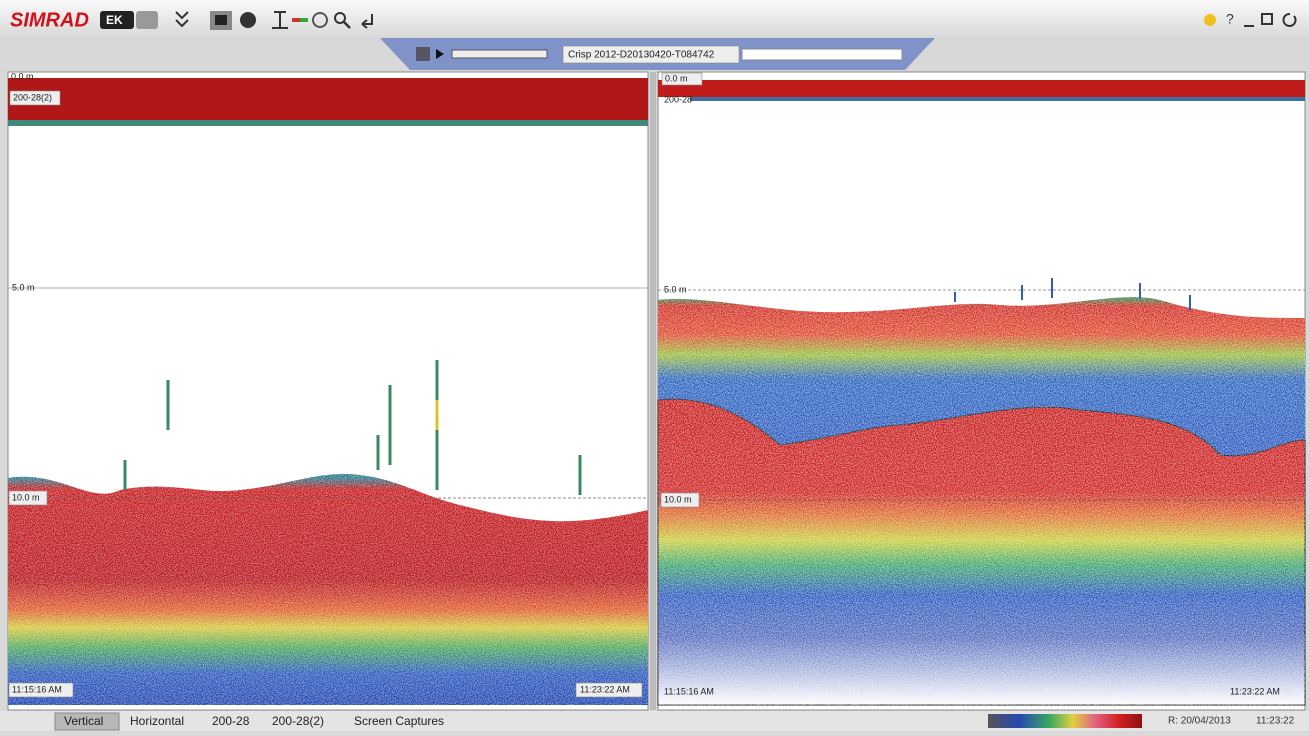 The image size is (1309, 736). Describe the element at coordinates (32, 97) in the screenshot. I see `channel-label: 200-28(2)` at that location.